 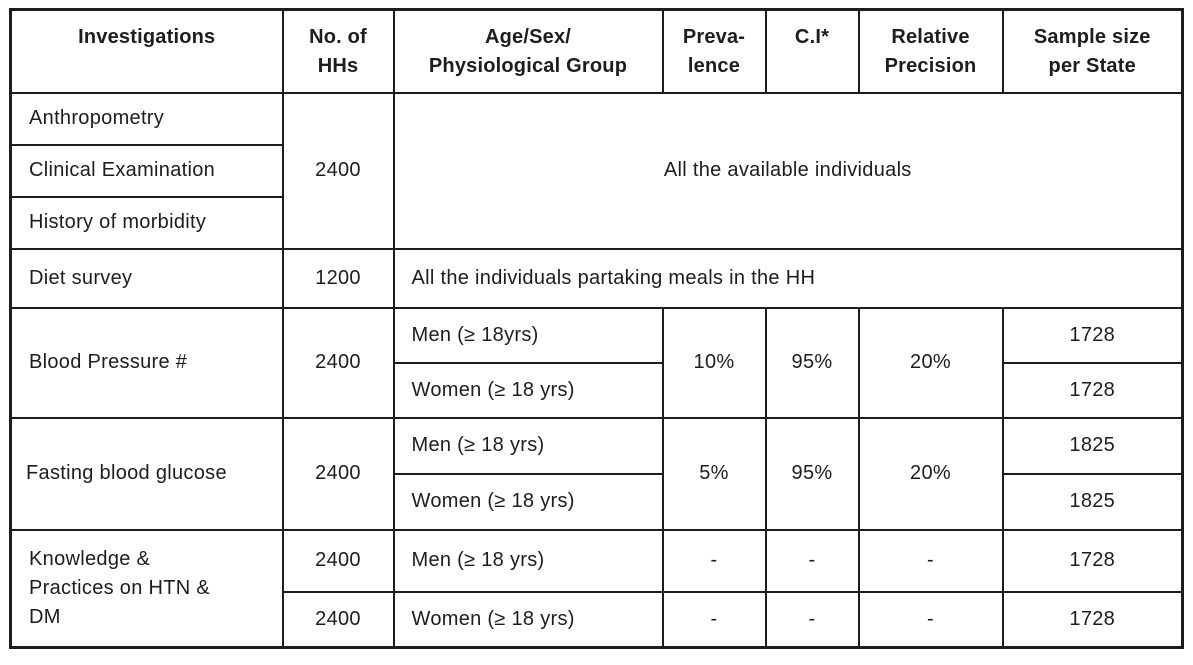 I want to click on table-row-blood-pressure-women: Women (≥ 18 yrs) 1728, so click(x=597, y=390).